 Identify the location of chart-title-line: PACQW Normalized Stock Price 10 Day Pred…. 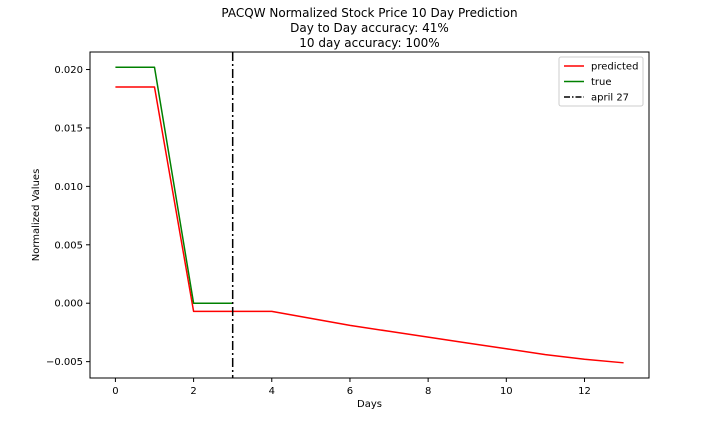
(369, 13).